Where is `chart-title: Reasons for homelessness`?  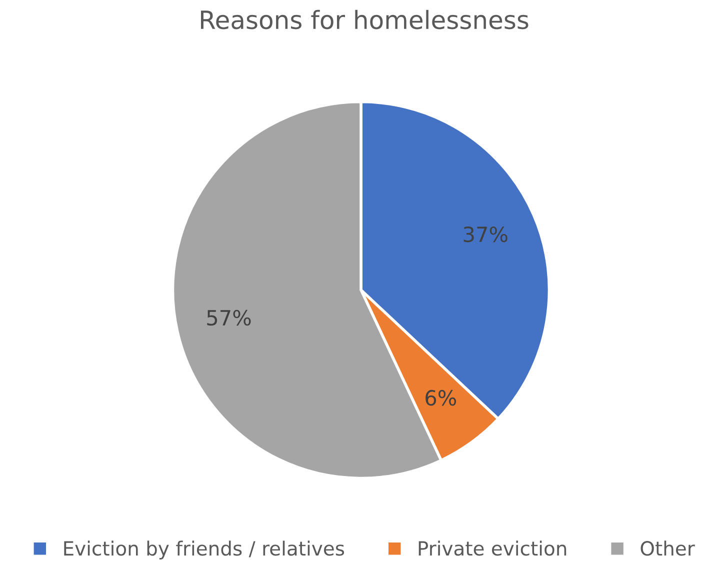
chart-title: Reasons for homelessness is located at coordinates (364, 20).